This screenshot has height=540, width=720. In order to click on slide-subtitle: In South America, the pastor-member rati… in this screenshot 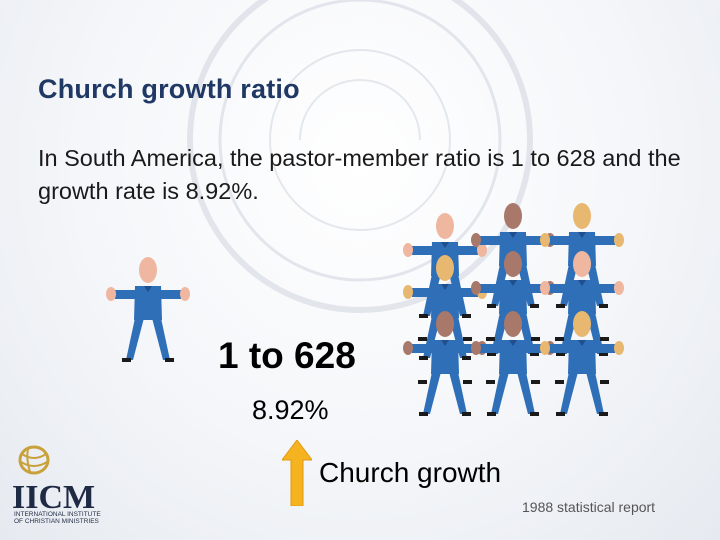, I will do `click(359, 174)`.